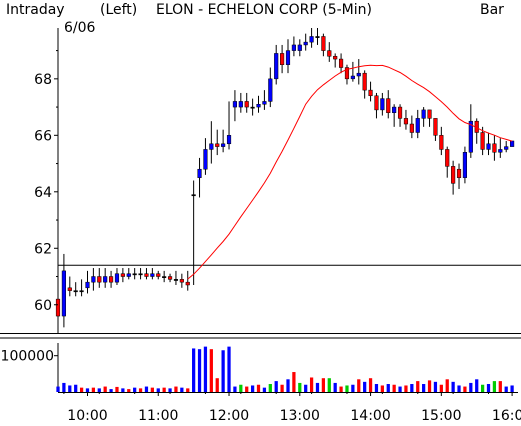 The height and width of the screenshot is (426, 521). Describe the element at coordinates (43, 193) in the screenshot. I see `price-tick-label: 64` at that location.